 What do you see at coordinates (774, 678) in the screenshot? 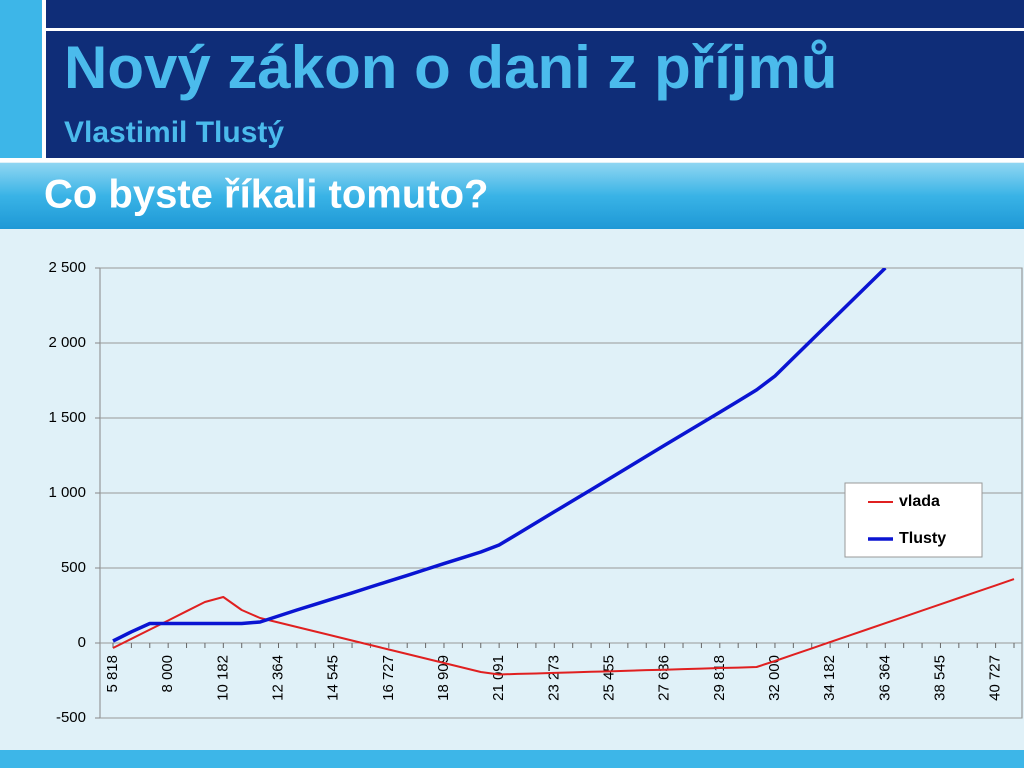
I see `x-tick-label: 32 000` at bounding box center [774, 678].